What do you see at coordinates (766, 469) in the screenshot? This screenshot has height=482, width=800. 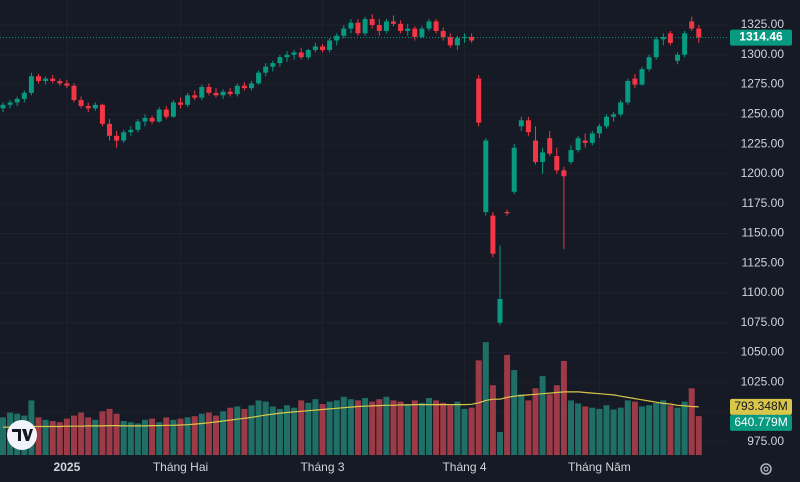 I see `settings-icon` at bounding box center [766, 469].